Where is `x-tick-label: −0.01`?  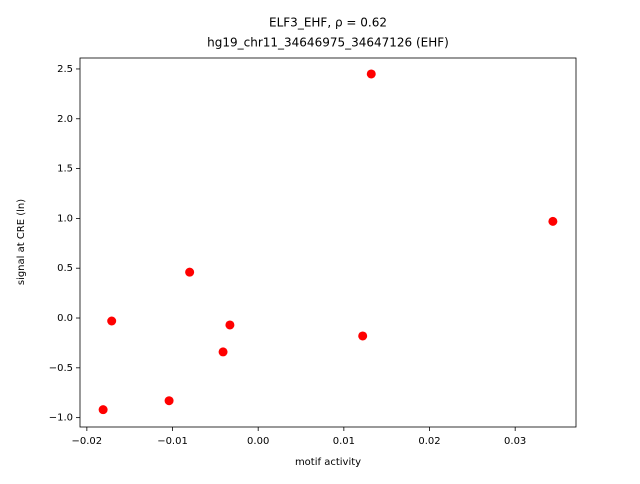
x-tick-label: −0.01 is located at coordinates (172, 441).